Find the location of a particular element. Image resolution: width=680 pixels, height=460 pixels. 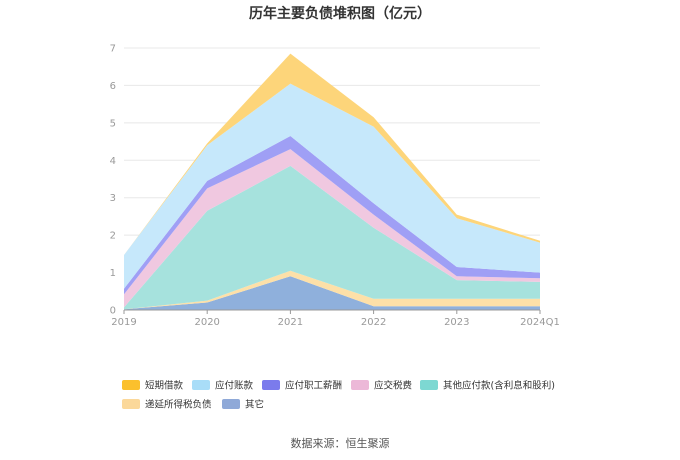

legend-label: 其他应付款(含利息和股利) is located at coordinates (499, 386).